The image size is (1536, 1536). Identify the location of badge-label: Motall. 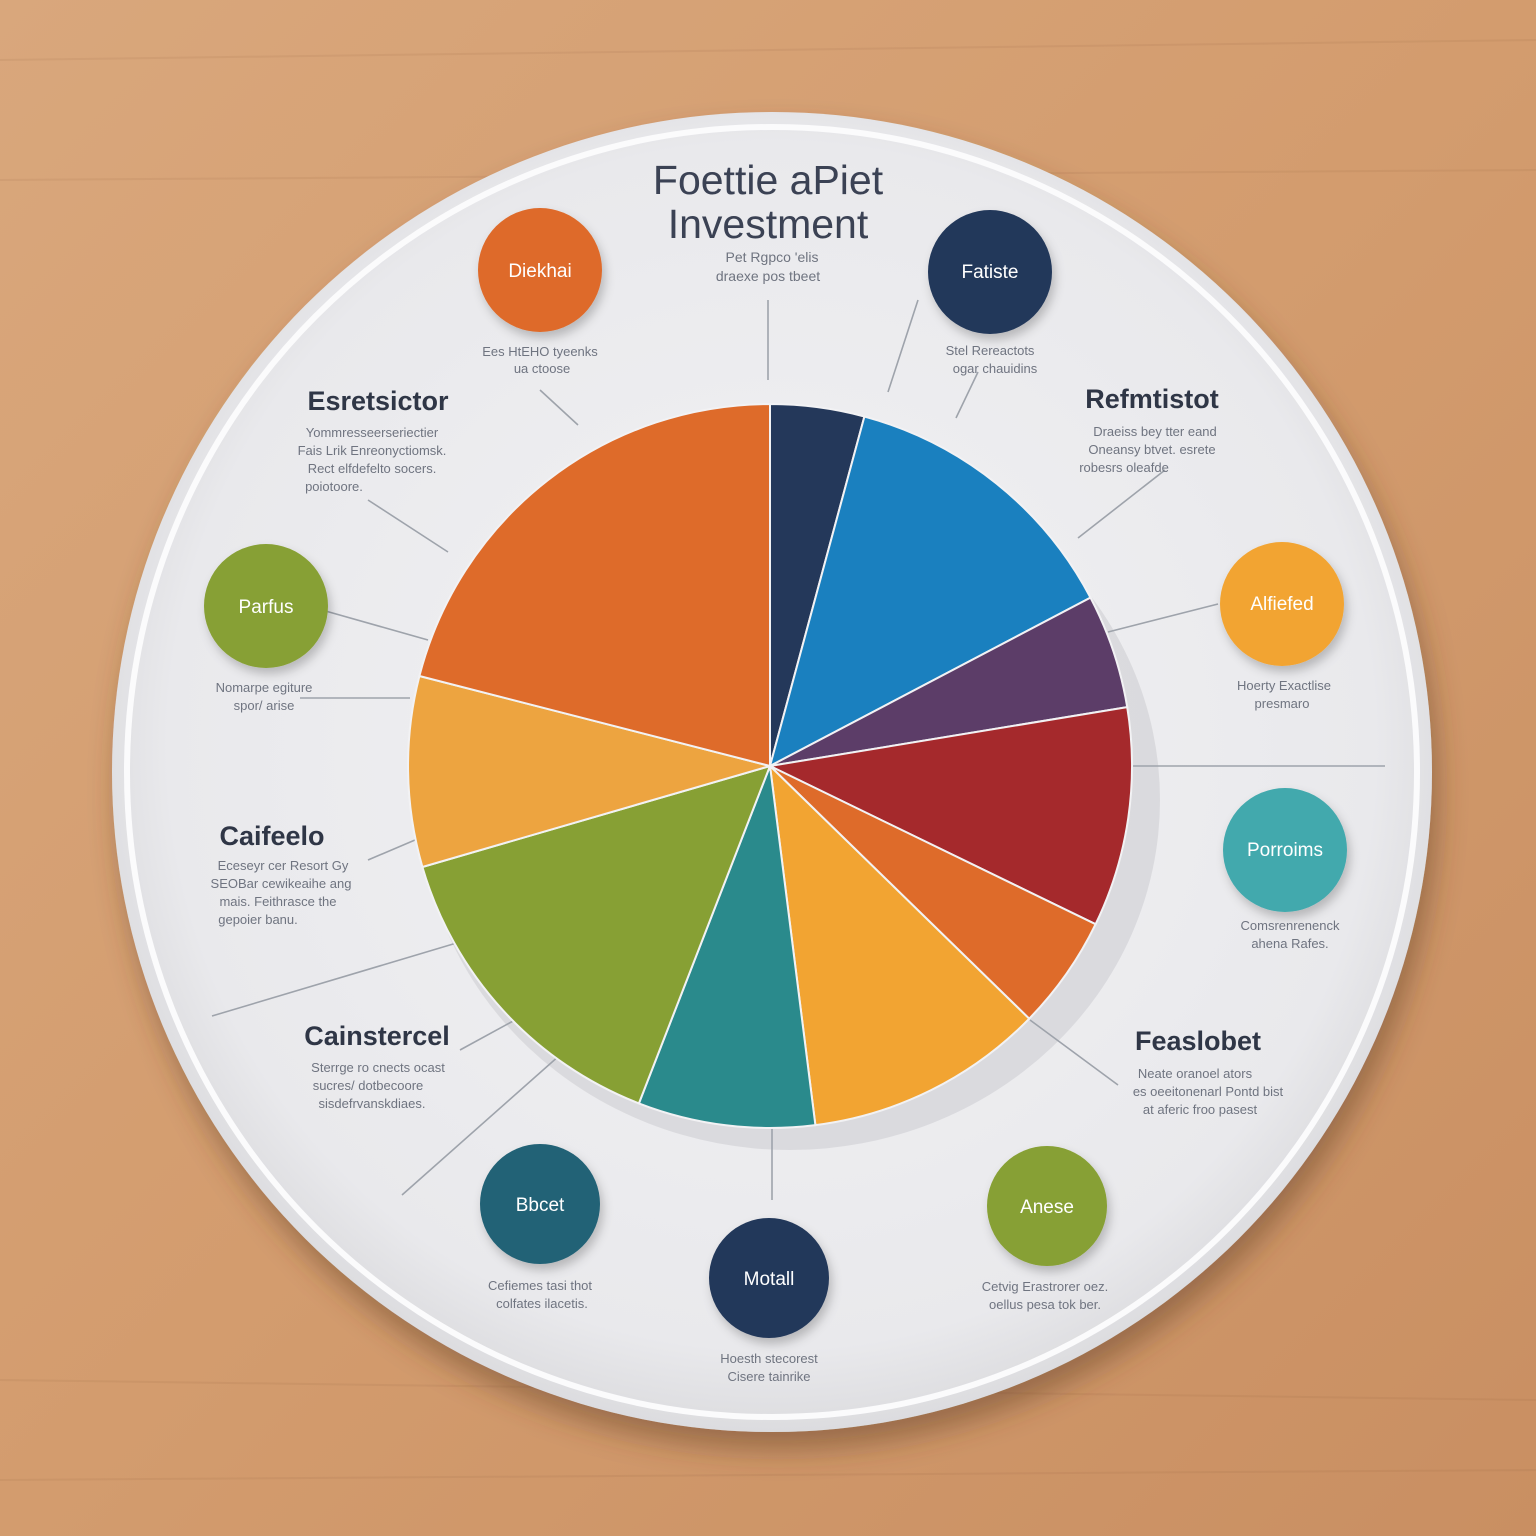
(769, 1279).